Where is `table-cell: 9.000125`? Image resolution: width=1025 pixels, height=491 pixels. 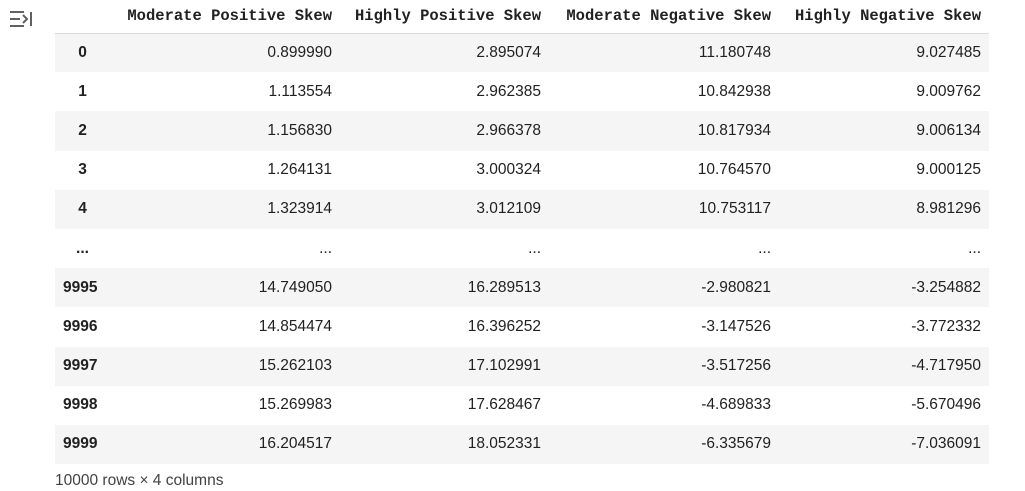 table-cell: 9.000125 is located at coordinates (948, 170).